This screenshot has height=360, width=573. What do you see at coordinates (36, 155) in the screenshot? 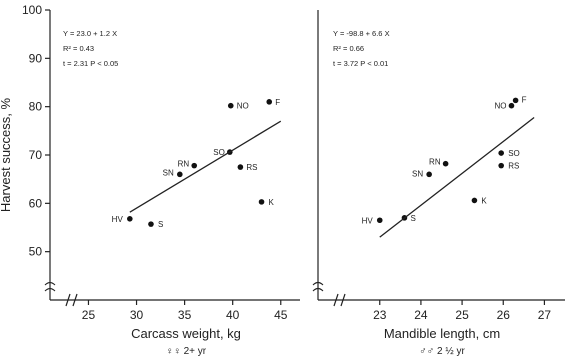
I see `y-tick-label: 70` at bounding box center [36, 155].